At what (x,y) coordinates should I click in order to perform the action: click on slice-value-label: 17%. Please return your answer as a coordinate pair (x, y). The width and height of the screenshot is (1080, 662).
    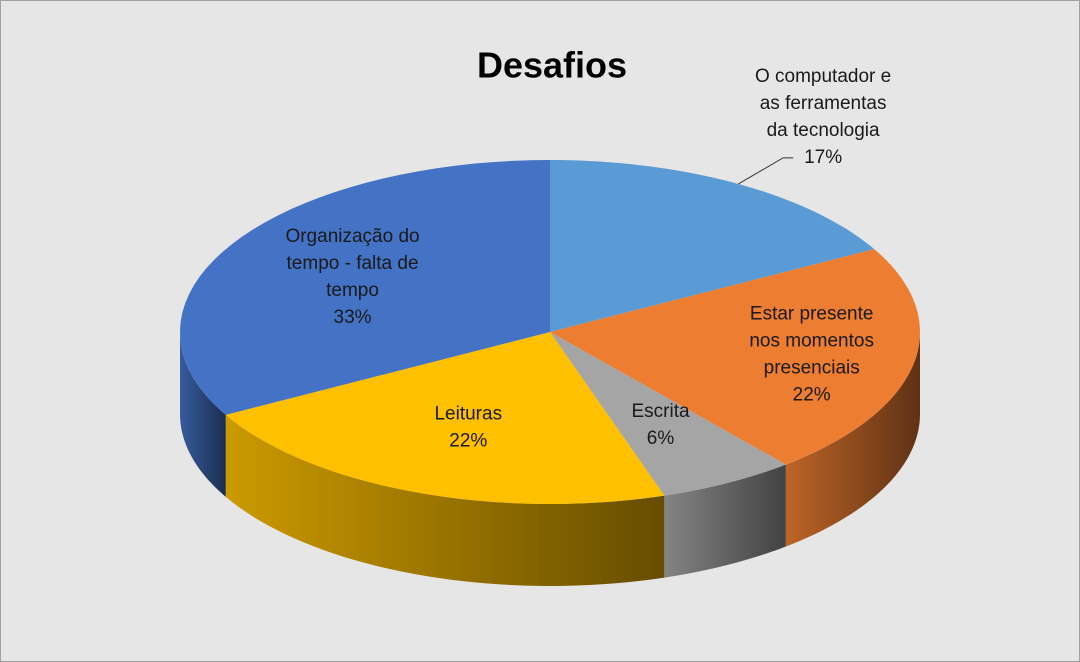
    Looking at the image, I should click on (823, 157).